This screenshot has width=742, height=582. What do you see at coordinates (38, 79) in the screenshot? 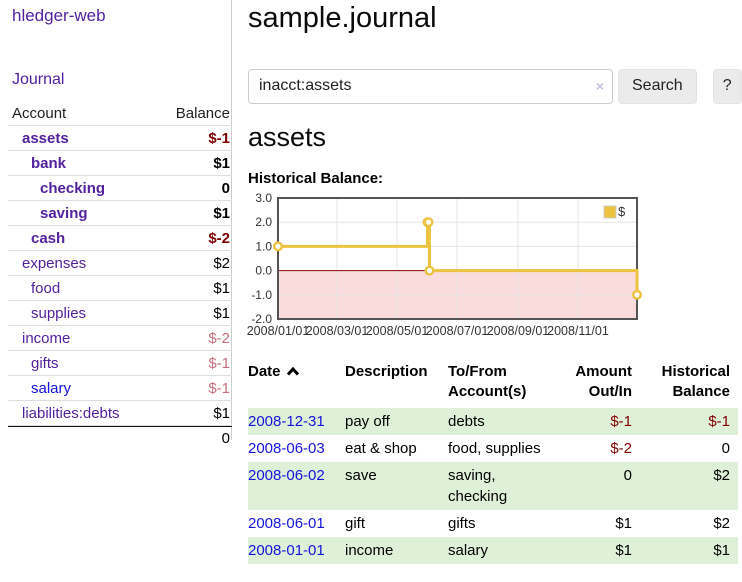
I see `sidebar-item-journal: Journal` at bounding box center [38, 79].